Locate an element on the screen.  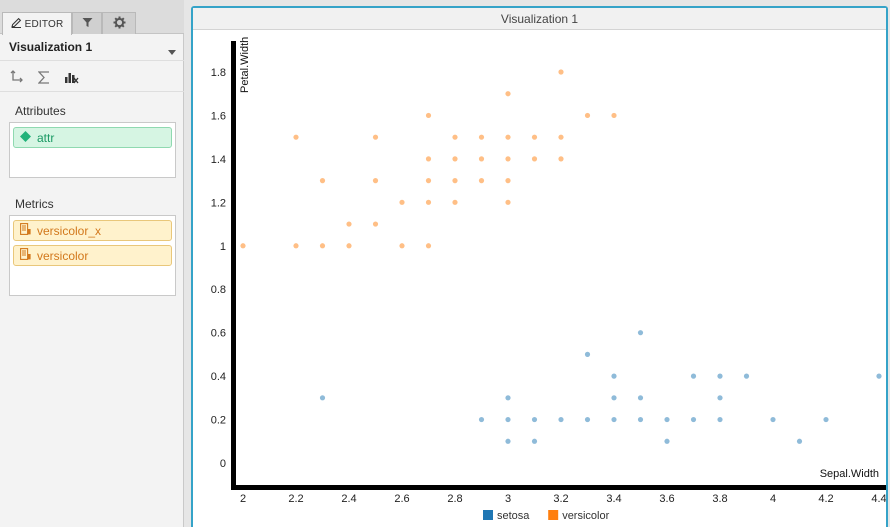
y-axis-line is located at coordinates (233, 265).